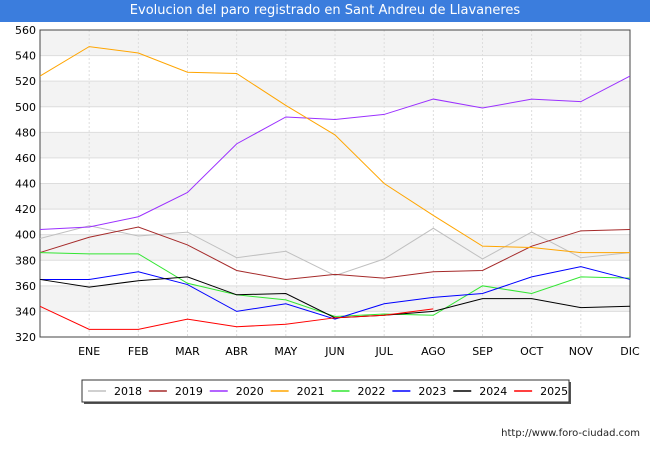 The width and height of the screenshot is (650, 450). I want to click on series-line-2025, so click(236, 317).